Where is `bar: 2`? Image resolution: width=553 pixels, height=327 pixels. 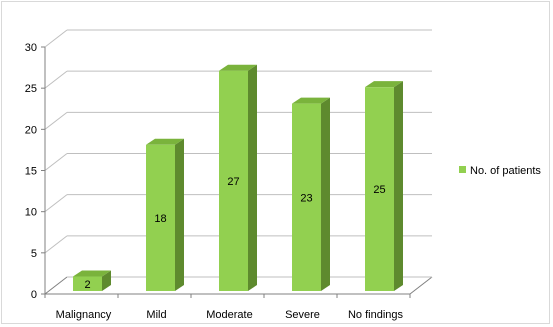
bar: 2 is located at coordinates (92, 280).